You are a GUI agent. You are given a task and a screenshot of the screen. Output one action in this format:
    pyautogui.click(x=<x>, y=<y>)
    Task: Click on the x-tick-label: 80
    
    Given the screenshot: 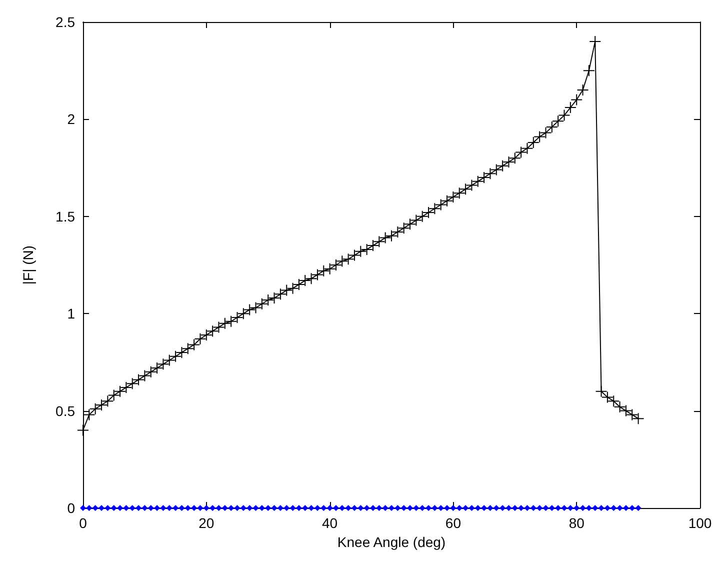 What is the action you would take?
    pyautogui.click(x=576, y=523)
    